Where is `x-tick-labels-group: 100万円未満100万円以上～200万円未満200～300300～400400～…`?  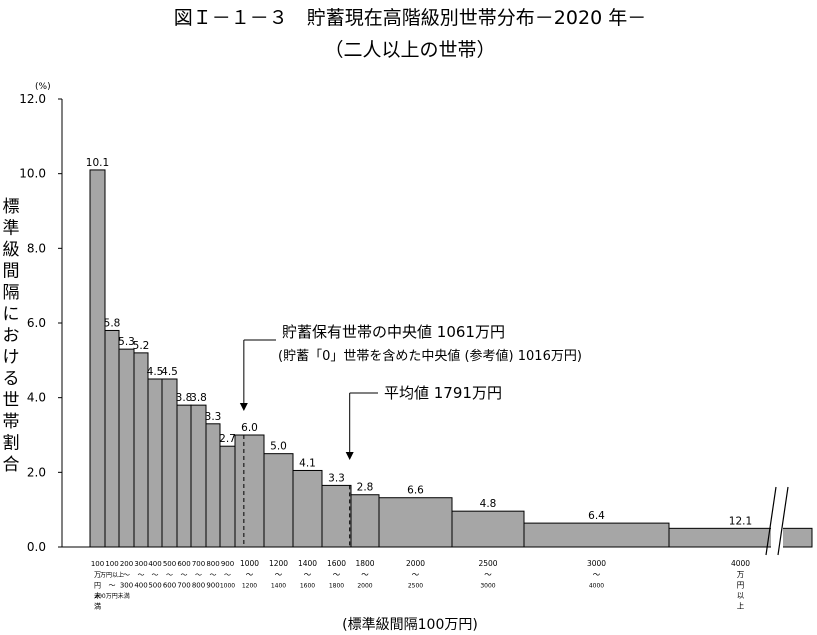
x-tick-labels-group: 100万円未満100万円以上～200万円未満200～300300～400400～… is located at coordinates (420, 585).